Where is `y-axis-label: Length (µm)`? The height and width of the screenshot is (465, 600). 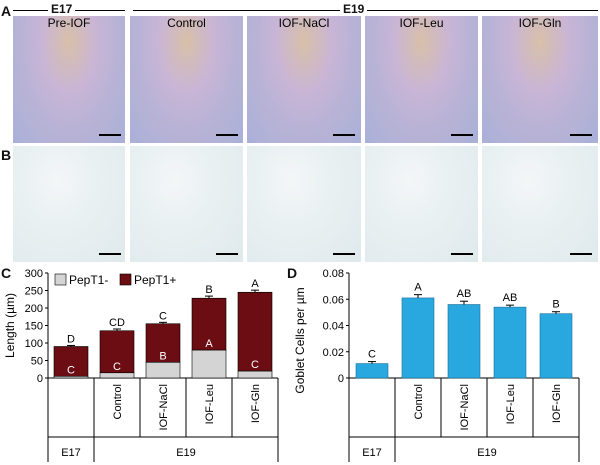 y-axis-label: Length (µm) is located at coordinates (10, 325).